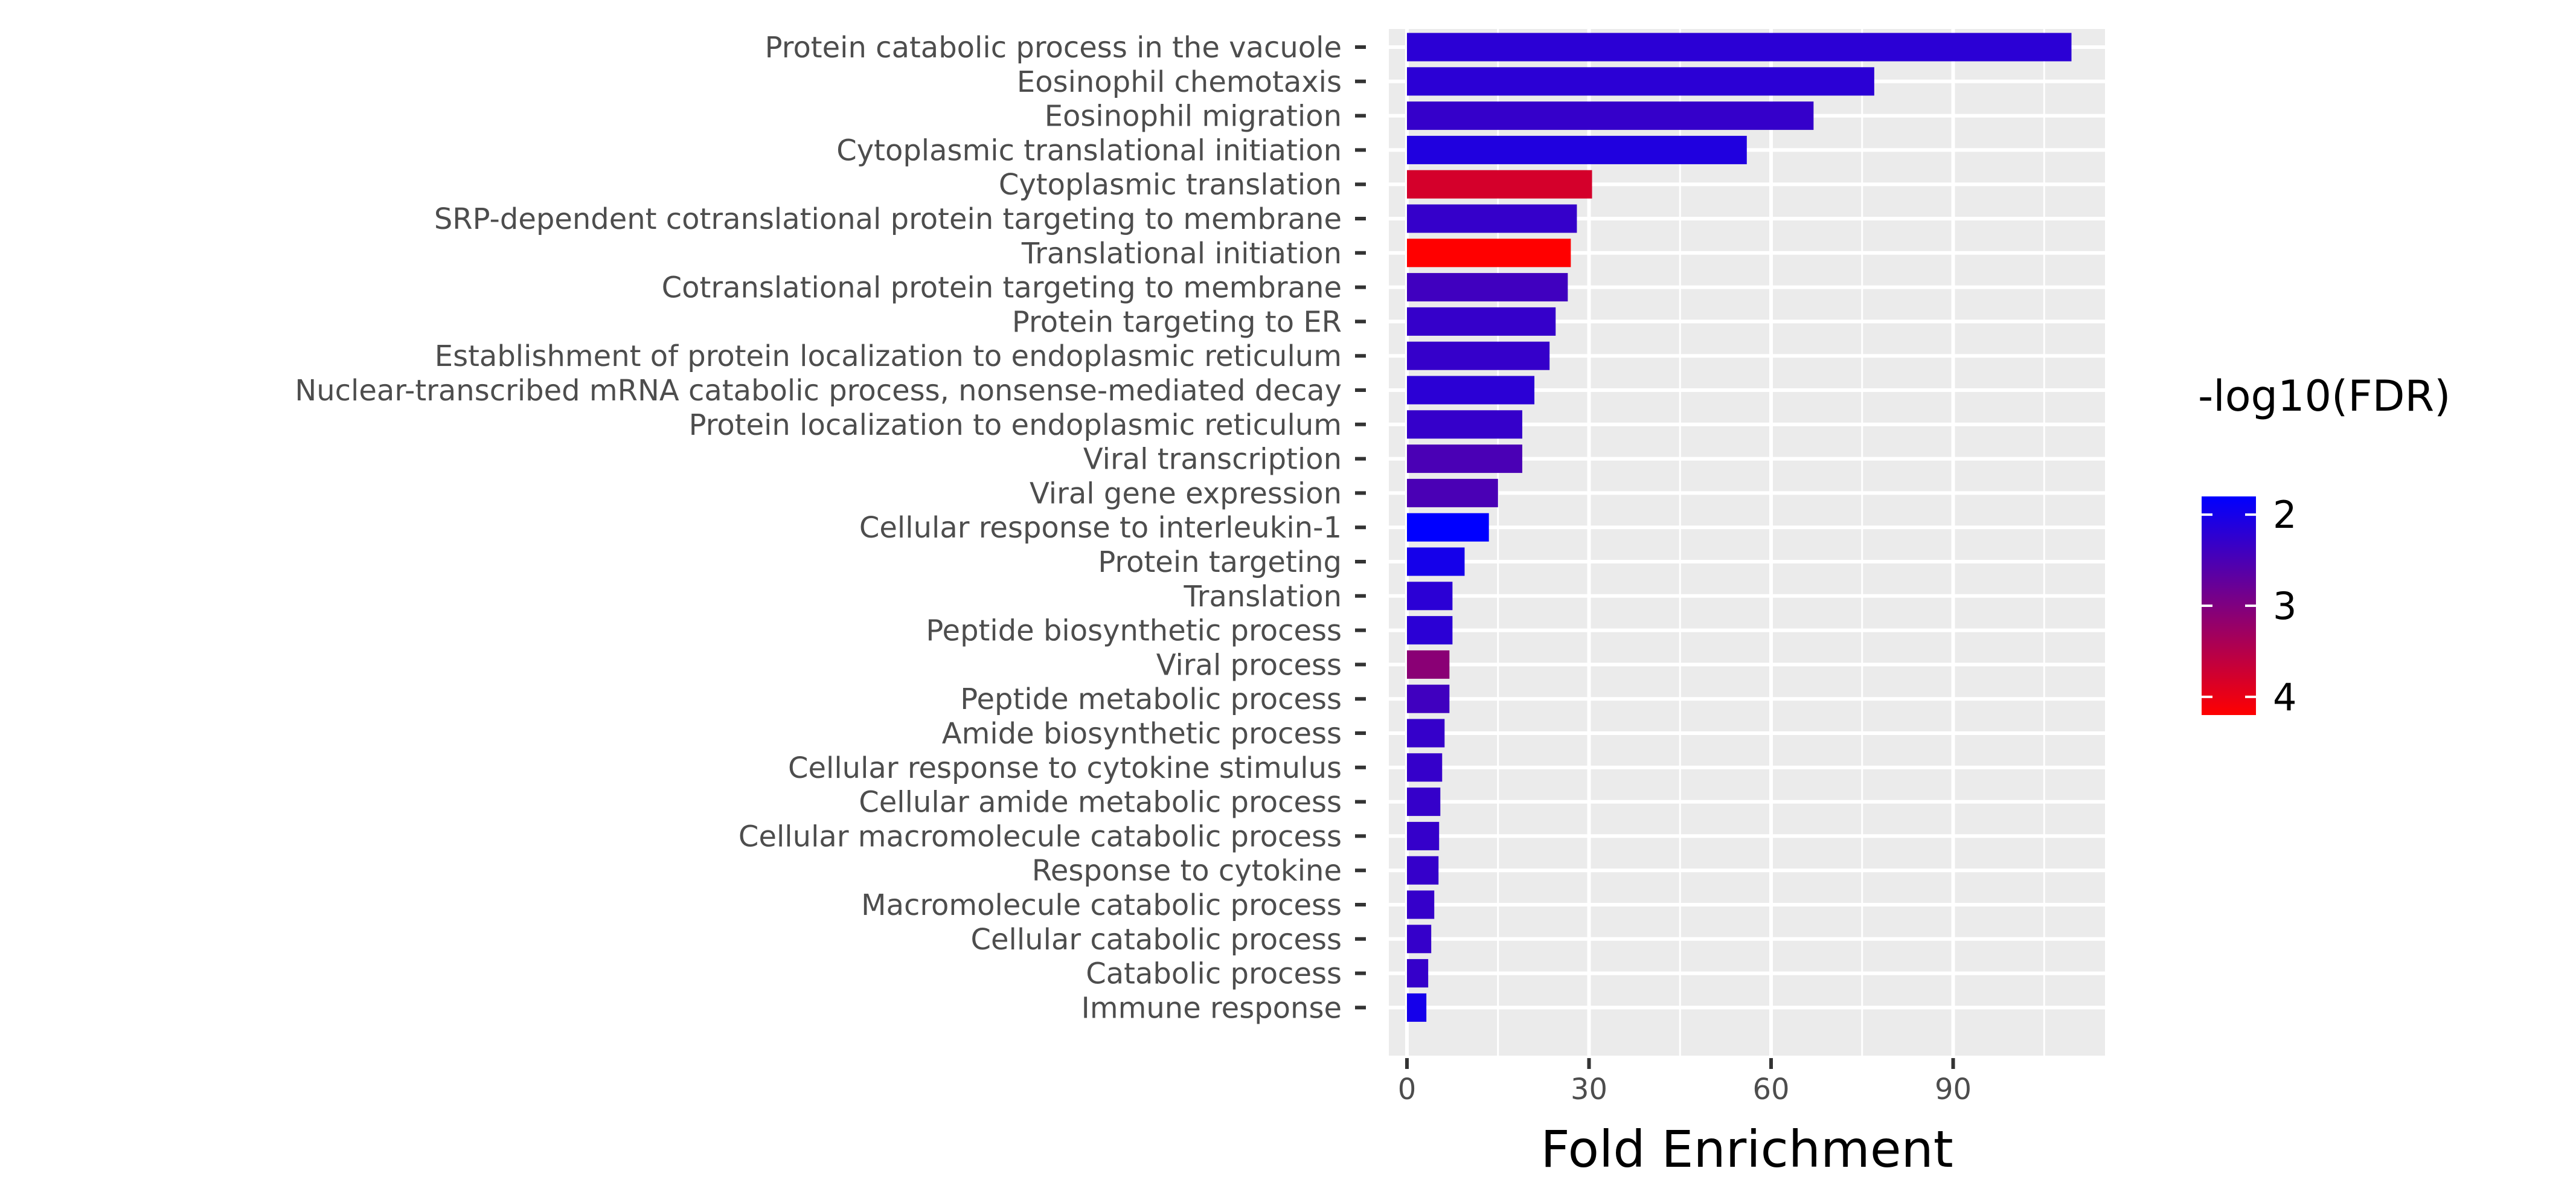 Image resolution: width=2576 pixels, height=1200 pixels. I want to click on x-tick-label-0: 0, so click(1407, 1089).